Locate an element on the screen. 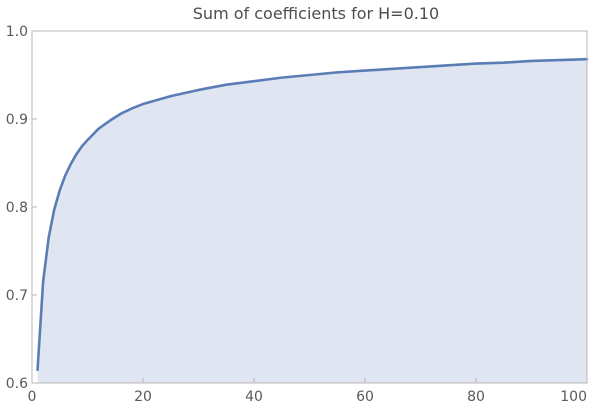 The image size is (600, 408). x-tick-label: 0 is located at coordinates (32, 397).